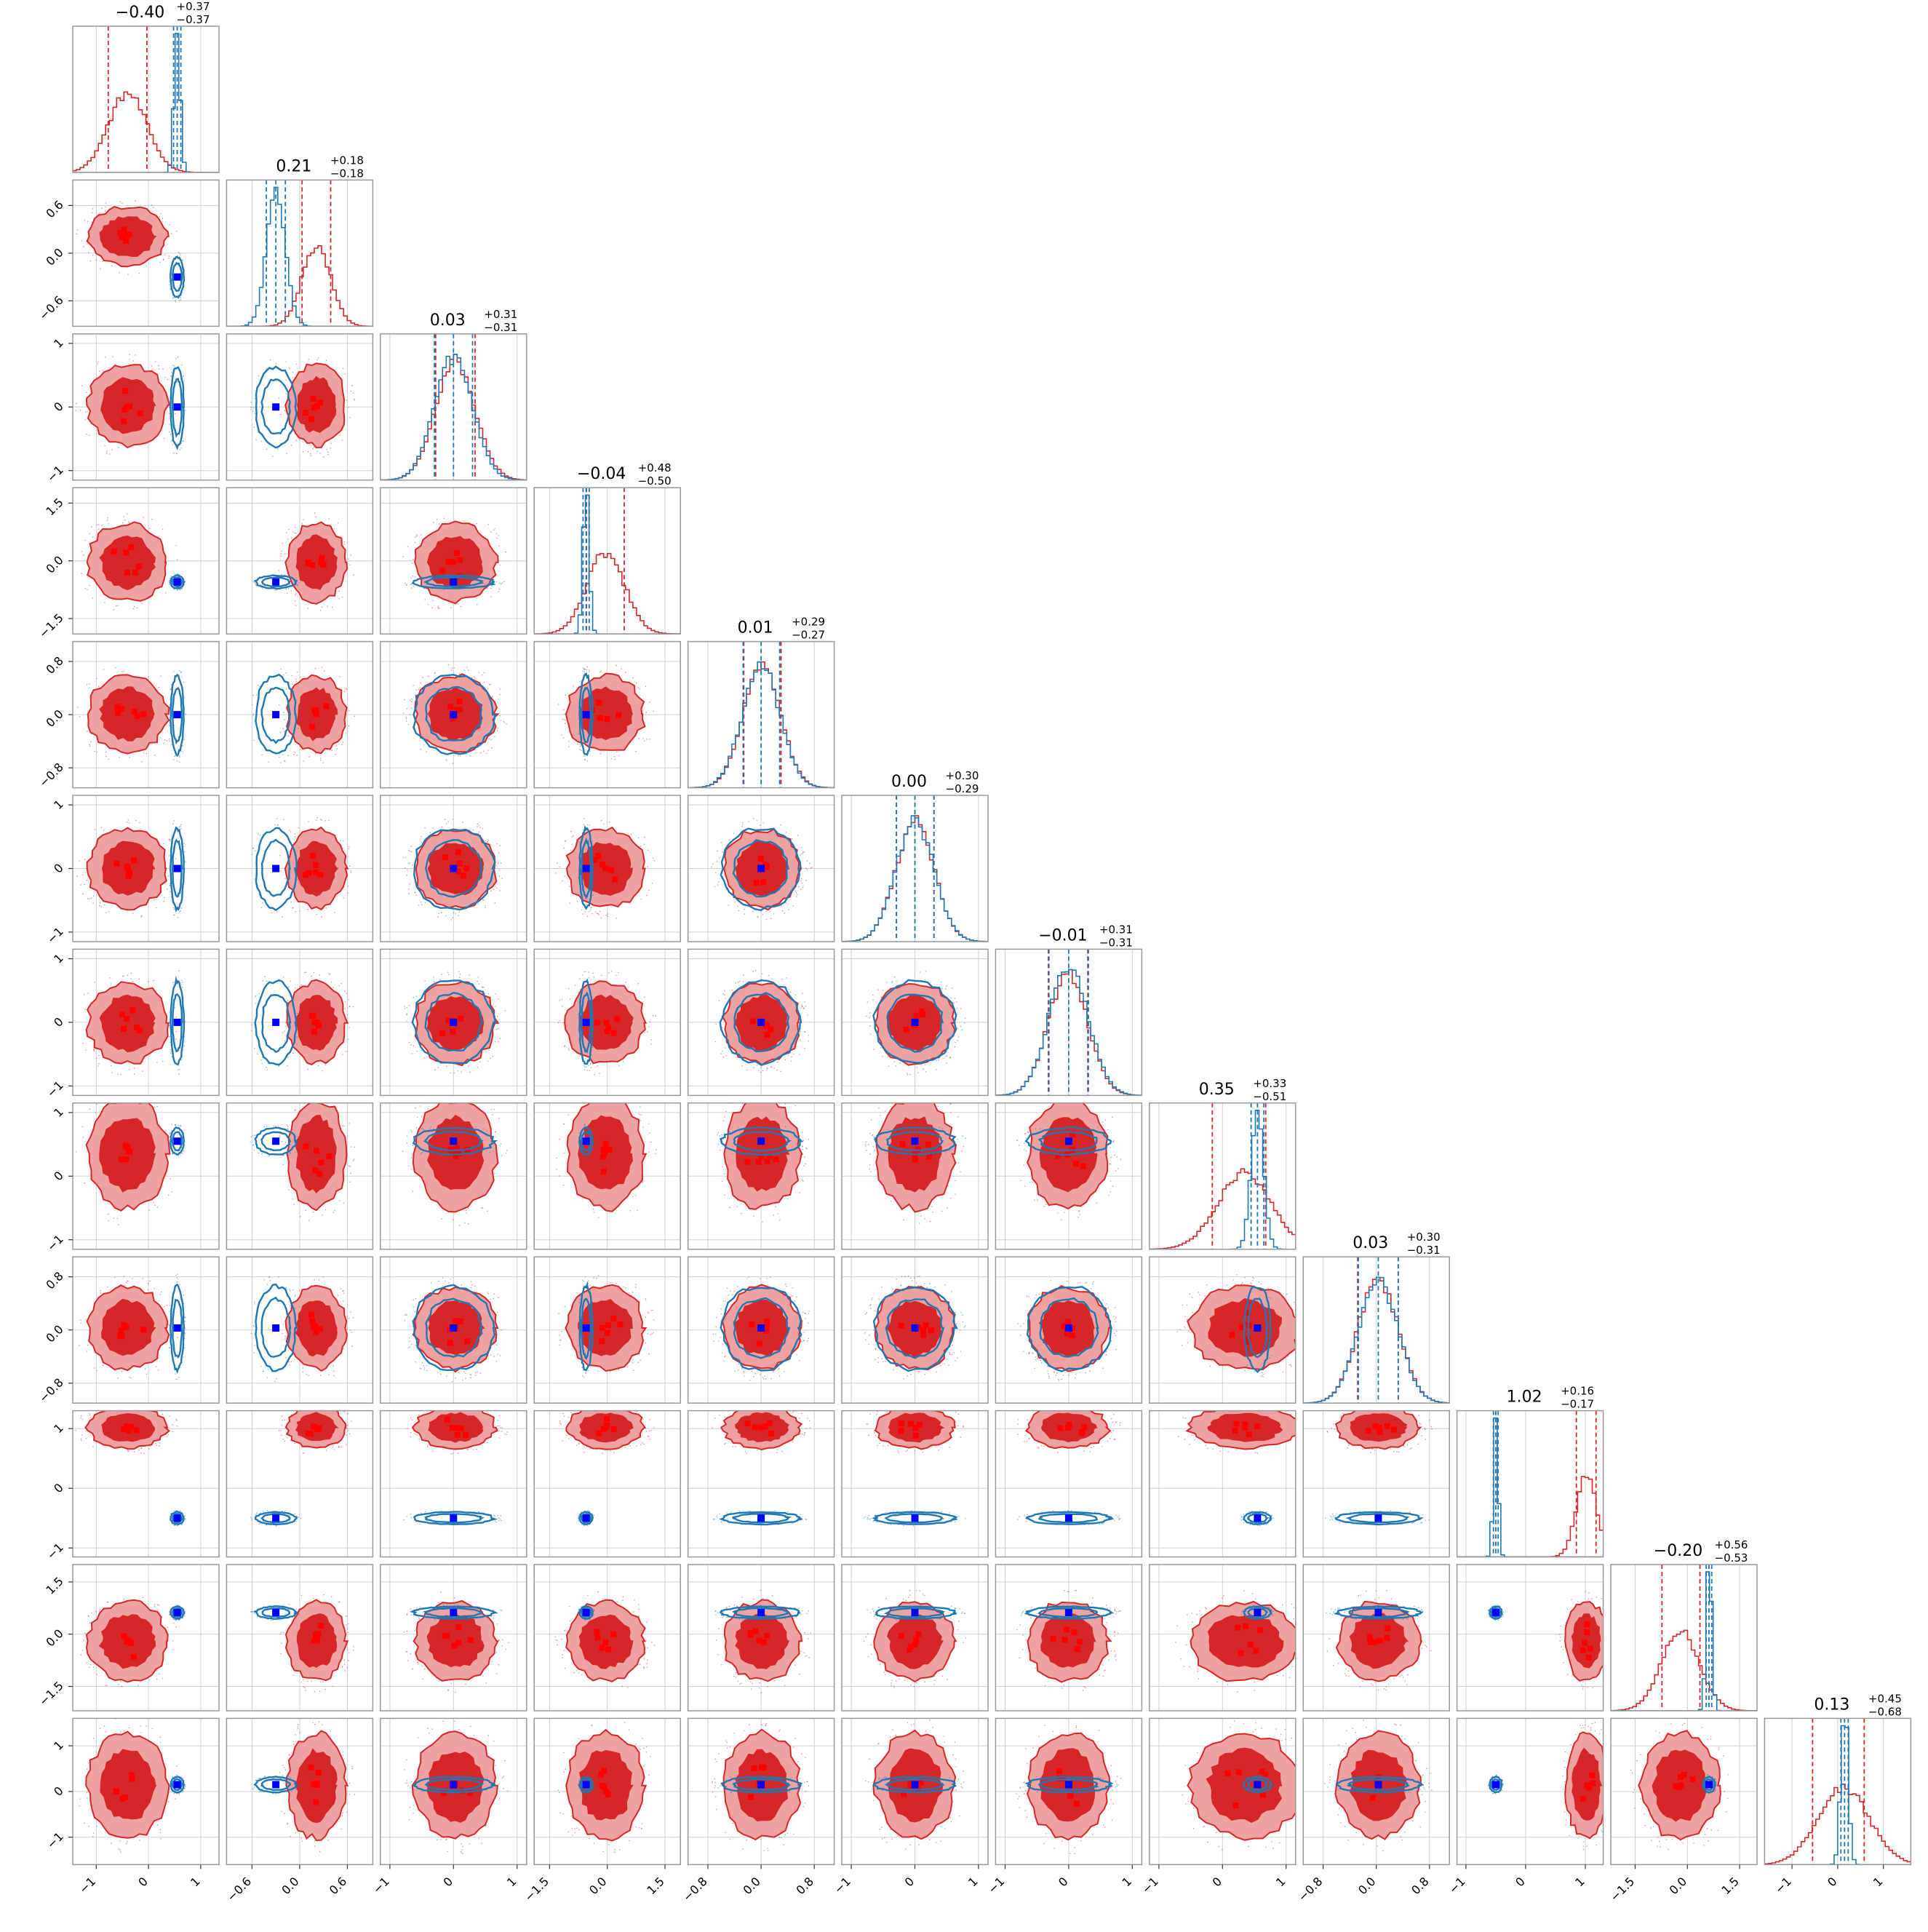 The height and width of the screenshot is (1932, 1928). I want to click on panel-8-0: −0.80.00.8, so click(127, 1331).